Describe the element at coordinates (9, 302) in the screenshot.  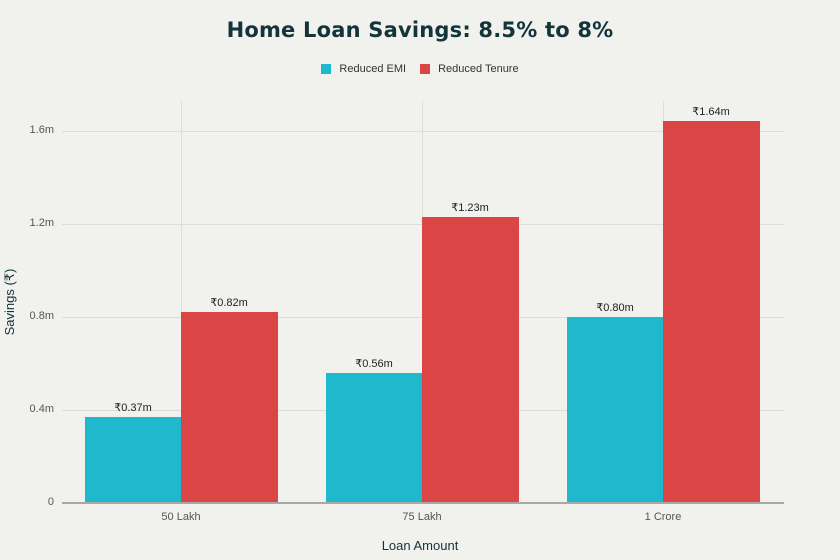
I see `y-axis-label: Savings (₹)` at that location.